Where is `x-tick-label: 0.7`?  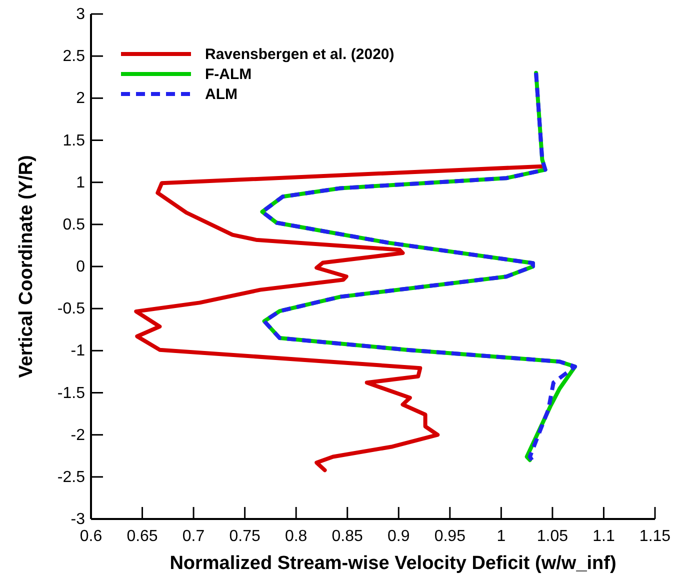 x-tick-label: 0.7 is located at coordinates (193, 536).